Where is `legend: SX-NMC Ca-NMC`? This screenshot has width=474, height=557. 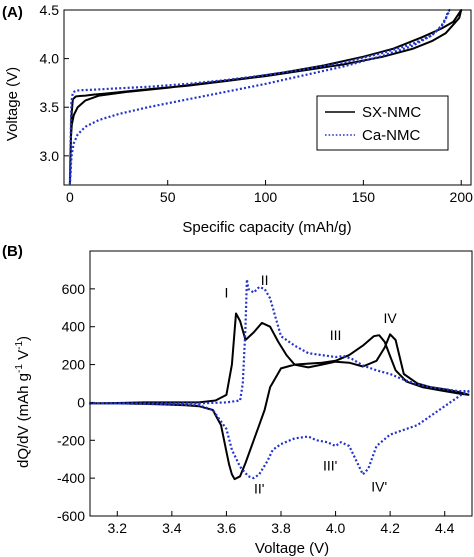 legend: SX-NMC Ca-NMC is located at coordinates (382, 123).